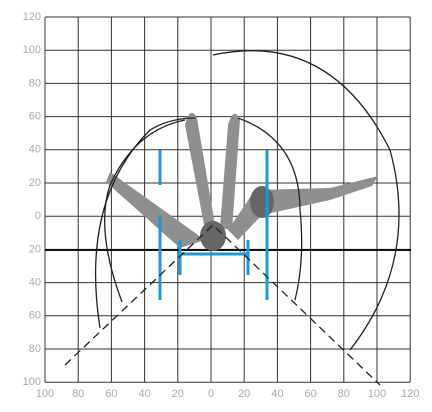  Describe the element at coordinates (38, 216) in the screenshot. I see `y-label: 0` at that location.